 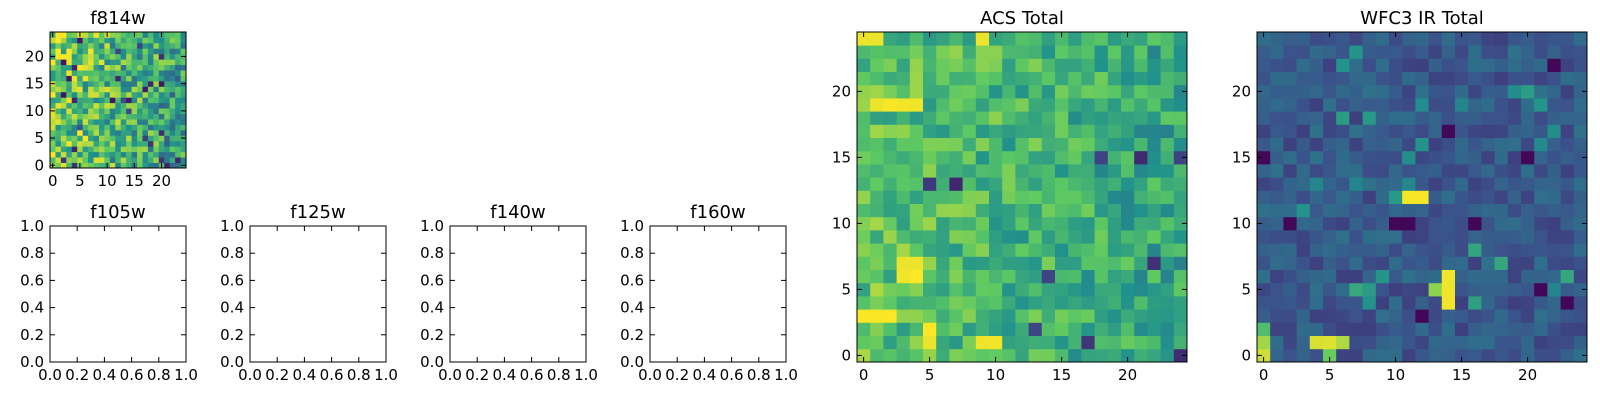 I want to click on y-tick-label: 1.0, so click(x=432, y=226).